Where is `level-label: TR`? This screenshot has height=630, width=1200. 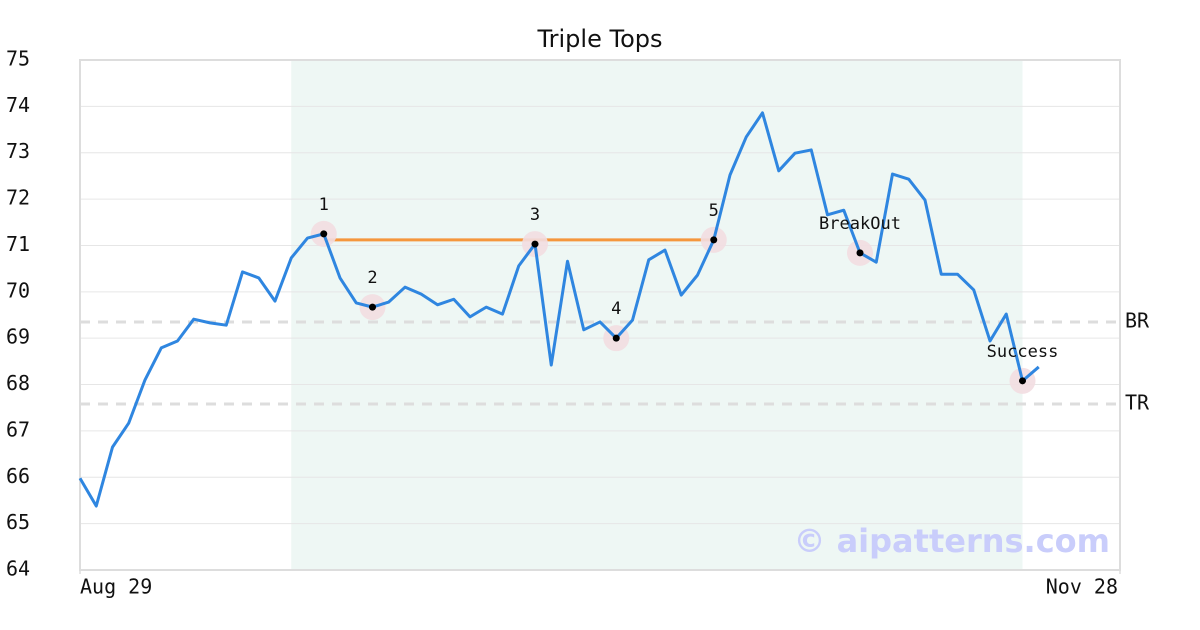 level-label: TR is located at coordinates (1137, 403).